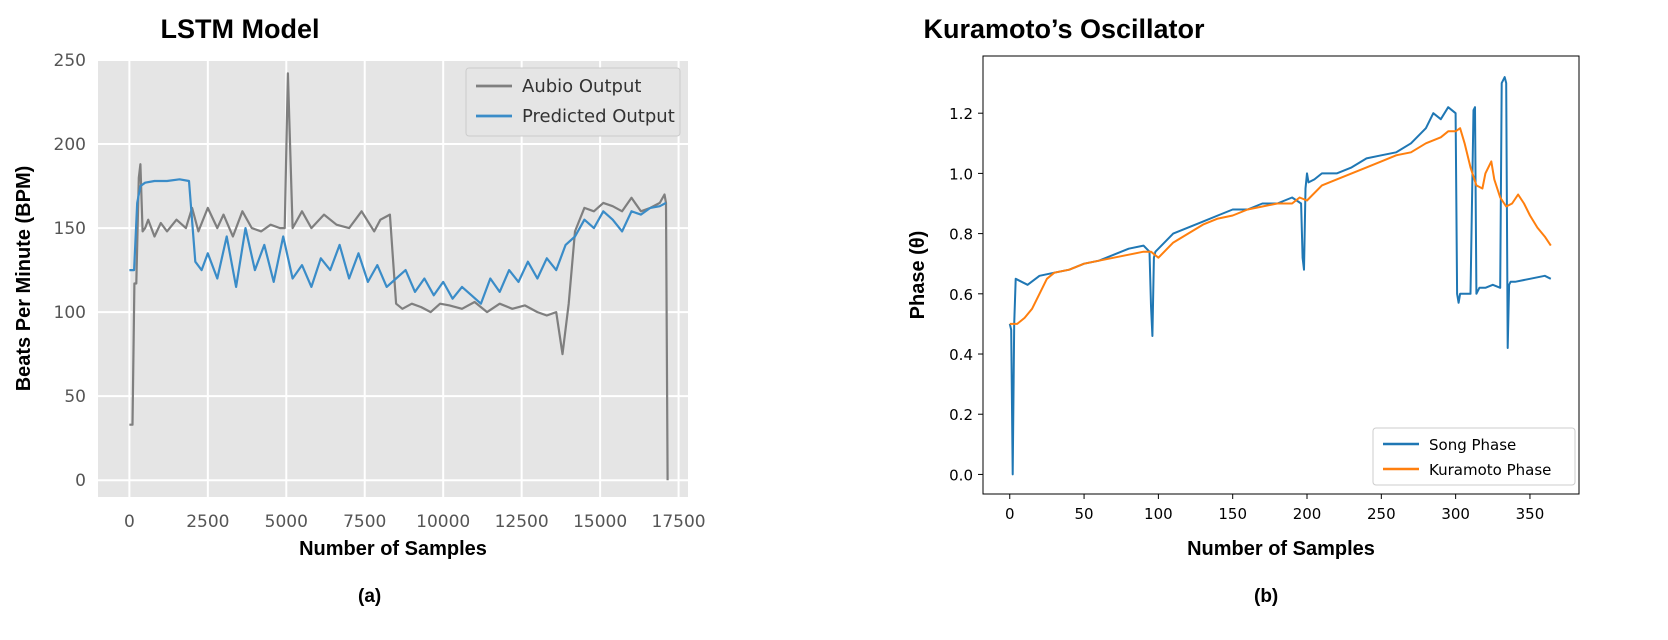 The image size is (1668, 640). What do you see at coordinates (24, 279) in the screenshot?
I see `y-axis-label: Beats Per Minute (BPM)` at bounding box center [24, 279].